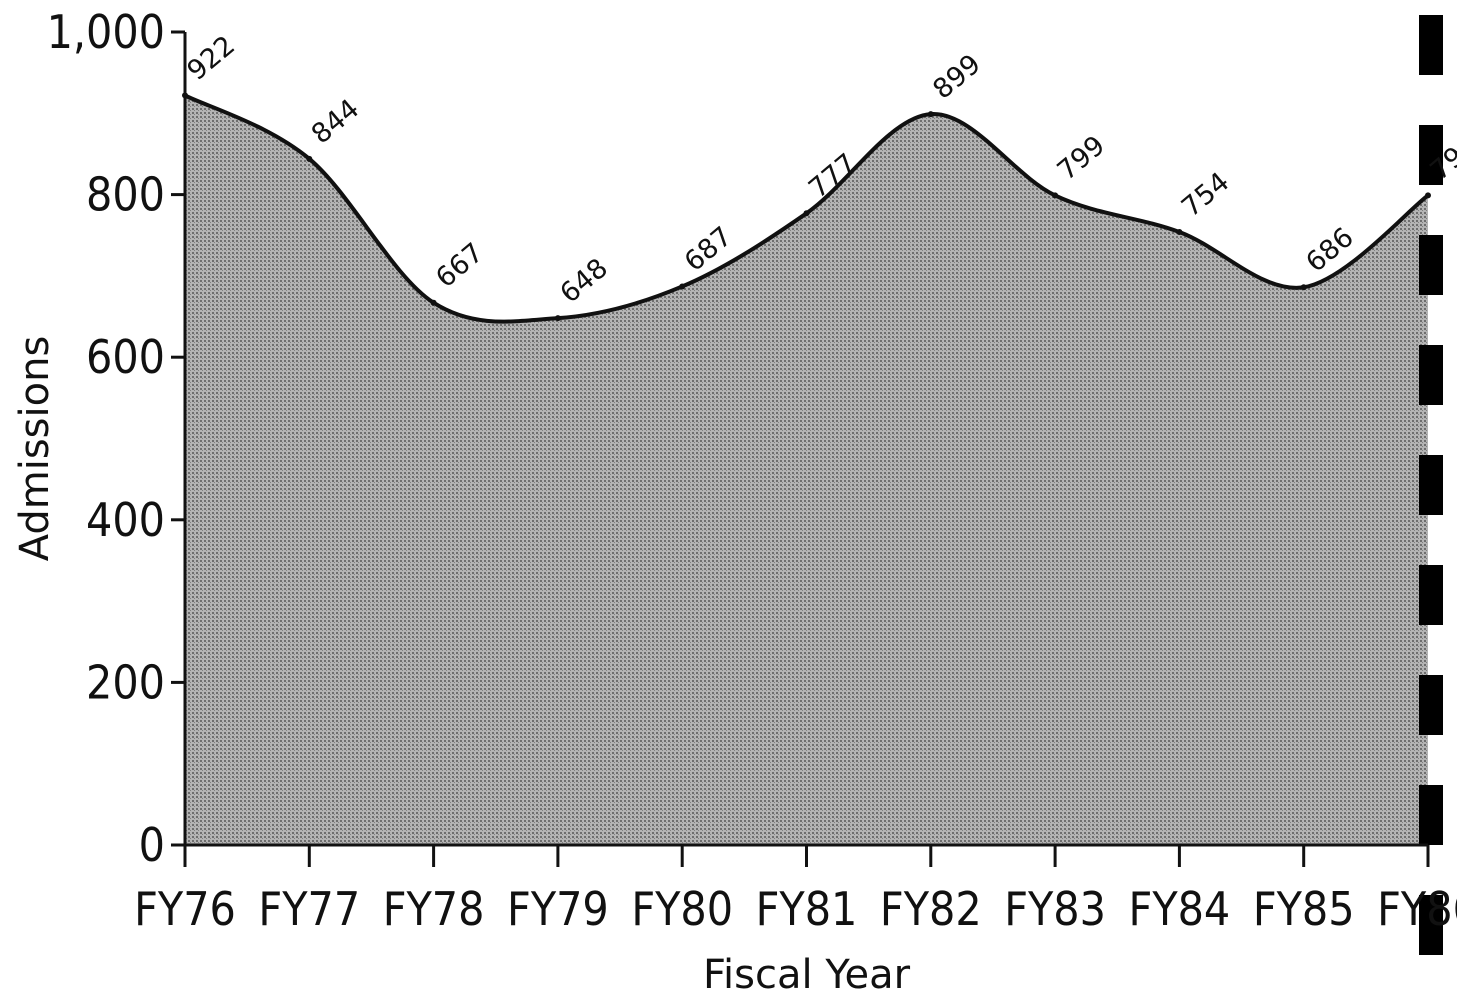 This screenshot has width=1457, height=1000. What do you see at coordinates (682, 286) in the screenshot?
I see `data-point-fy80` at bounding box center [682, 286].